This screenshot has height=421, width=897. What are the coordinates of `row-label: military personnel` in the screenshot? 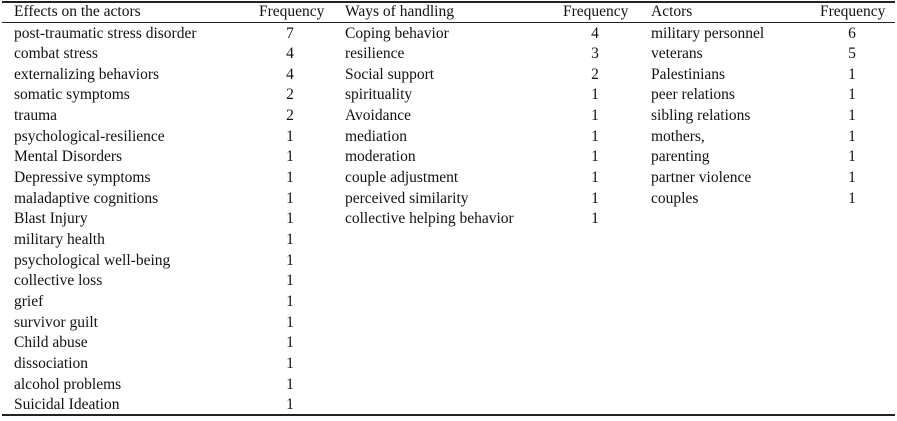 It's located at (708, 33).